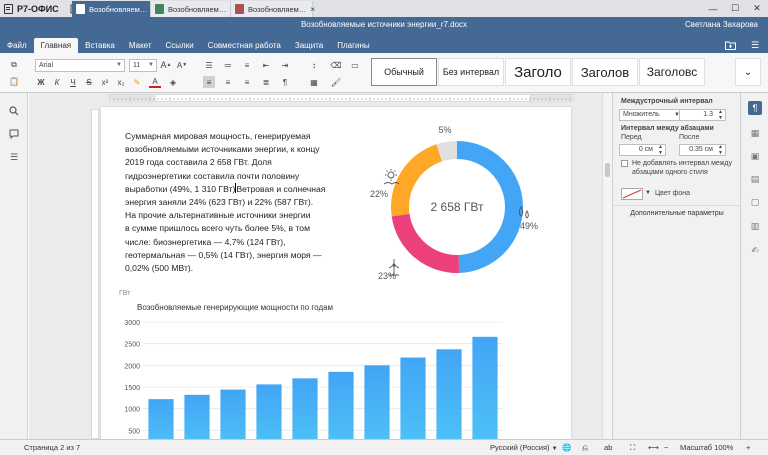 The image size is (768, 455). What do you see at coordinates (755, 225) in the screenshot?
I see `chart-settings-icon: ▥` at bounding box center [755, 225].